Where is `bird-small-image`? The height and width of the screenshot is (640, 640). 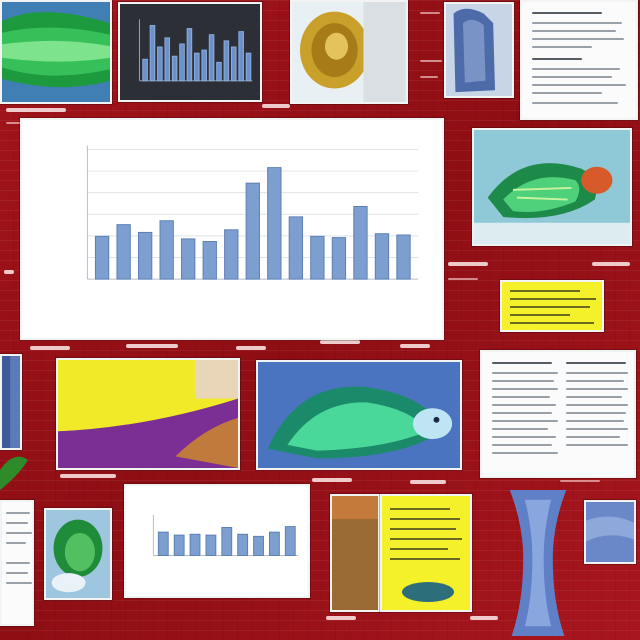 bird-small-image is located at coordinates (78, 554).